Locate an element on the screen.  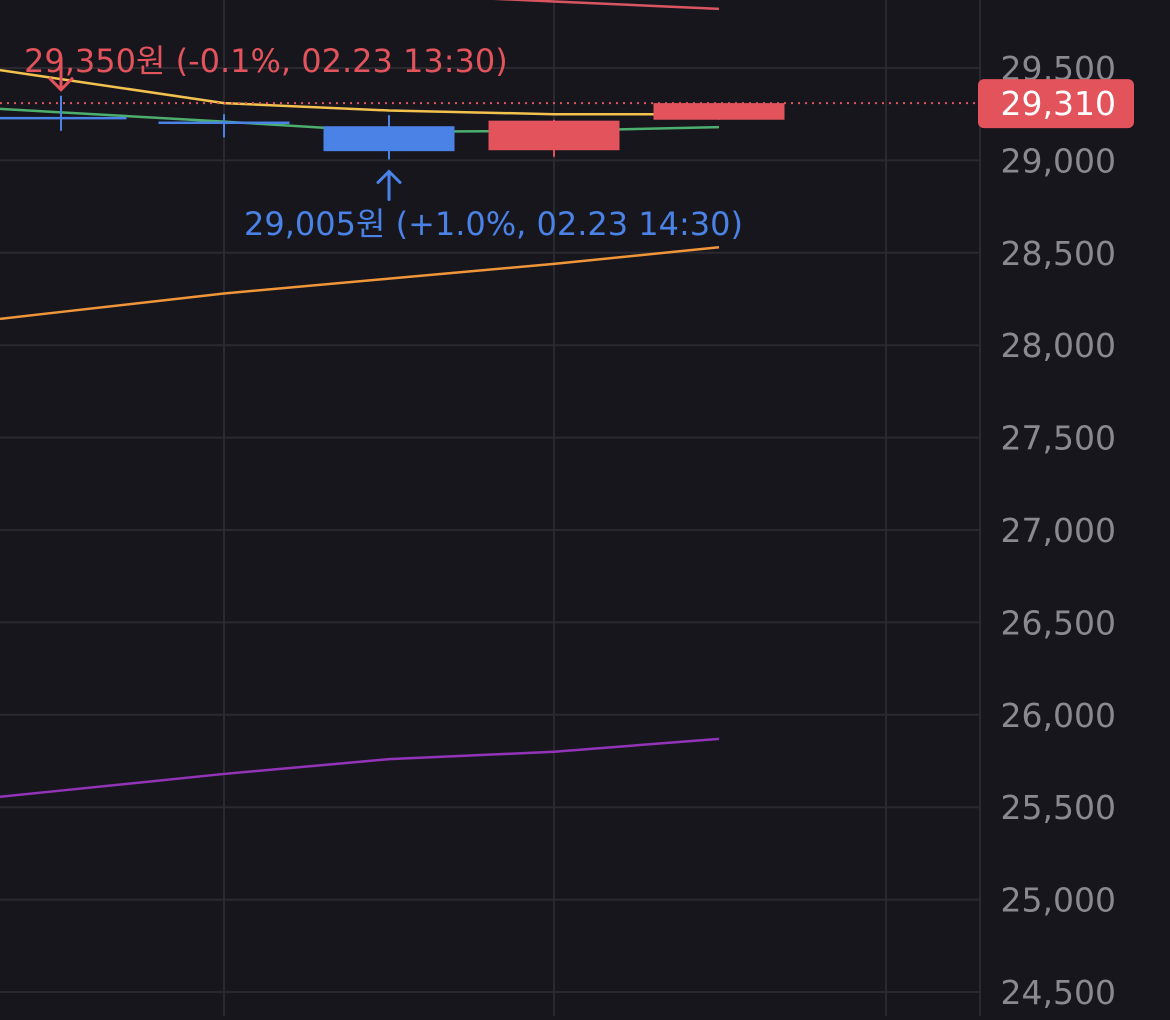
y-axis-tick-label: 26,000 is located at coordinates (1058, 715).